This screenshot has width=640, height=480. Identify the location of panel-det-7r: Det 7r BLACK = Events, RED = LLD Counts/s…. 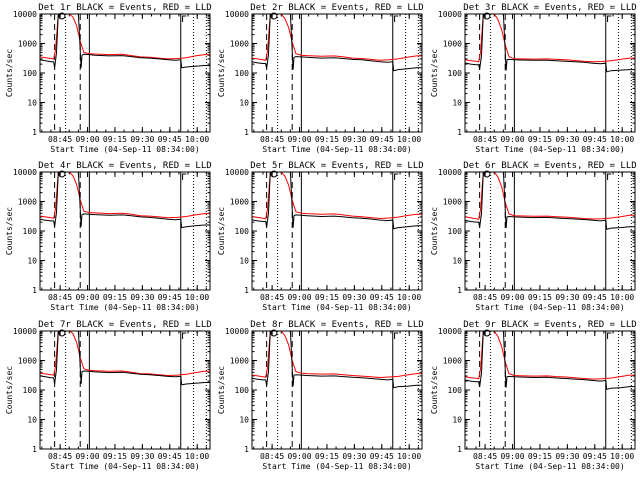
(108, 395).